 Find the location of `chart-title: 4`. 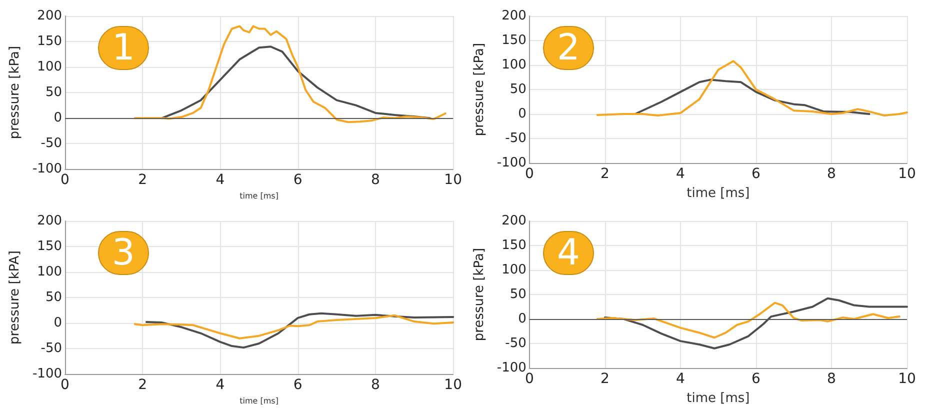

chart-title: 4 is located at coordinates (568, 253).